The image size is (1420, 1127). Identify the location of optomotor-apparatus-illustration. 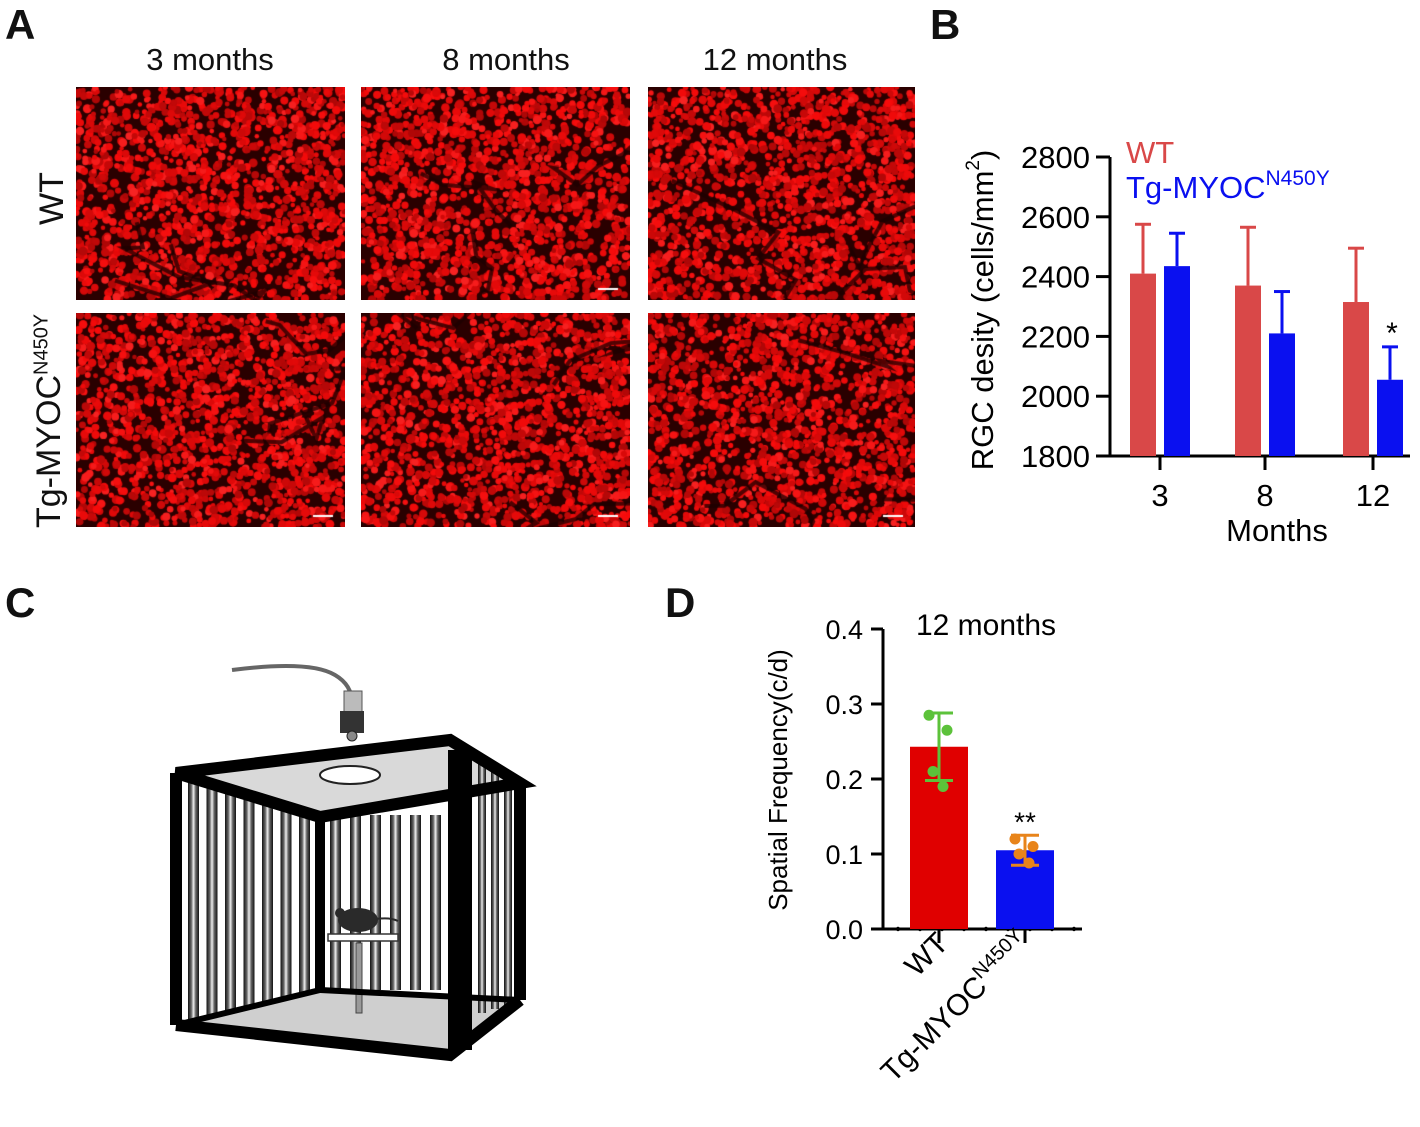
(353, 863).